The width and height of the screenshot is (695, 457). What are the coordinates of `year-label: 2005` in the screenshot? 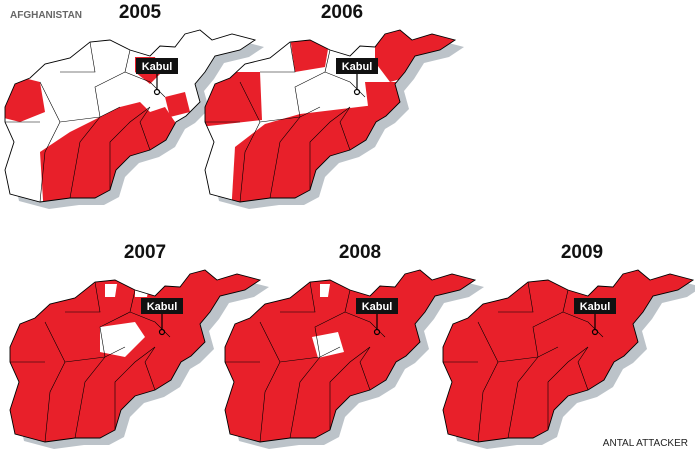 It's located at (140, 12).